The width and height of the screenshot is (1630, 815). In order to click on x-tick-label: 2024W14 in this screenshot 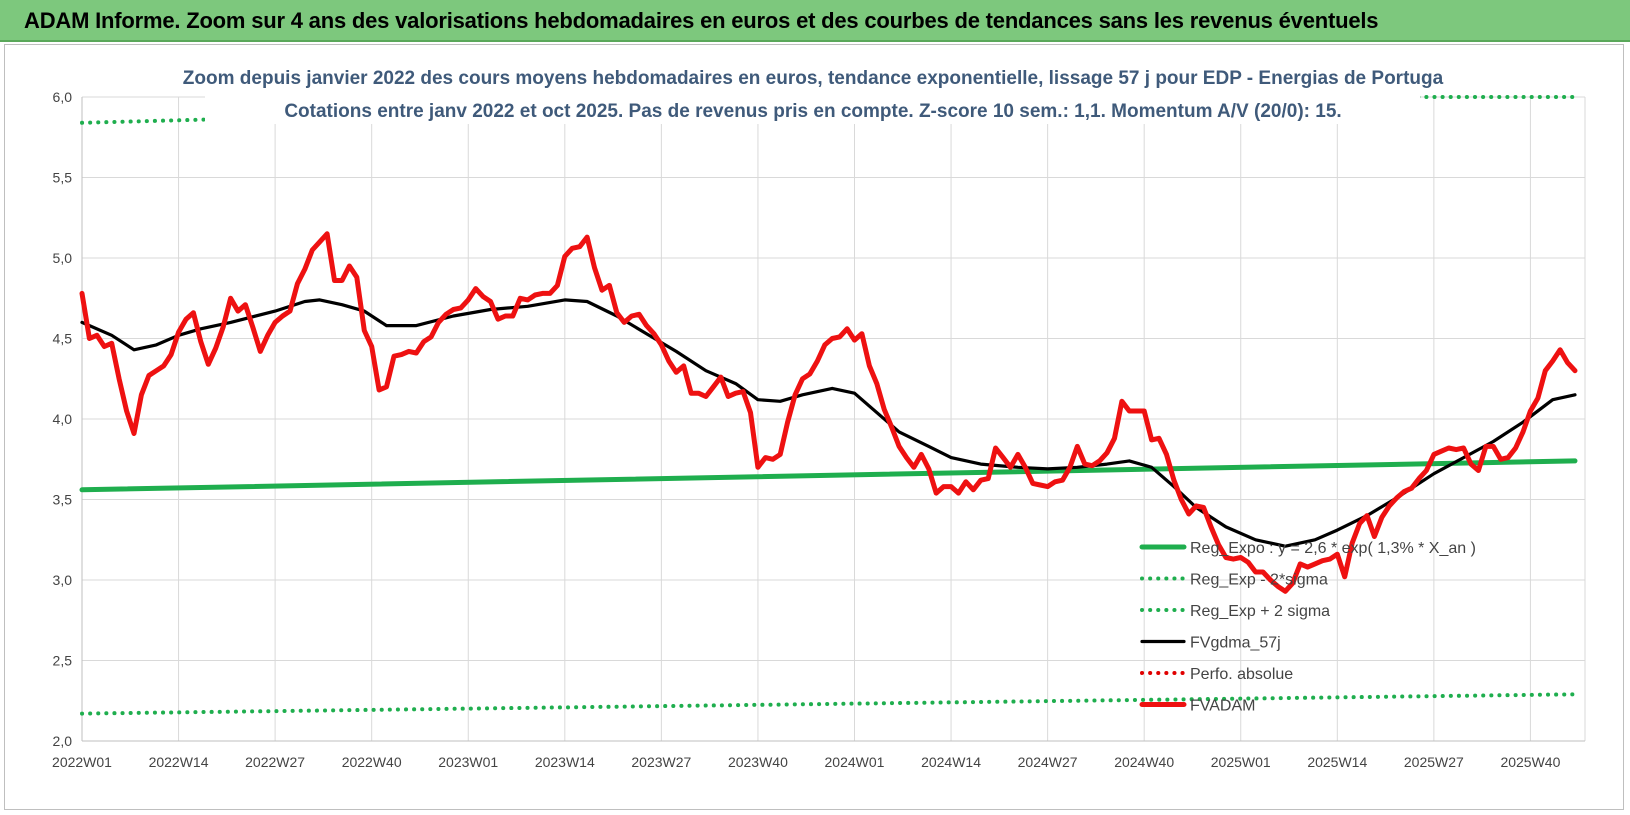, I will do `click(951, 762)`.